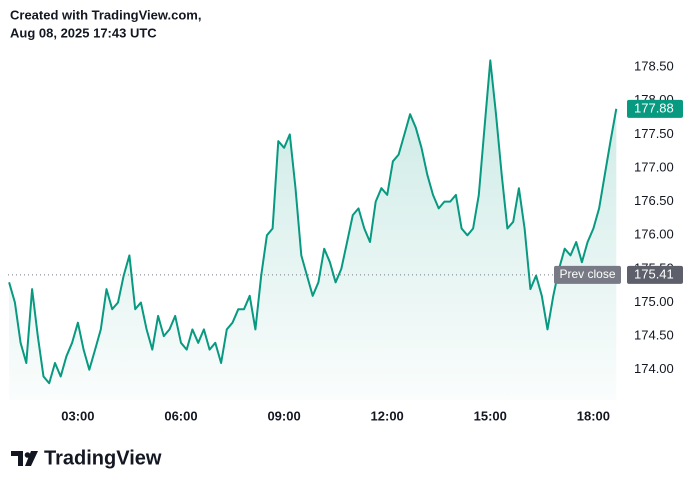 The height and width of the screenshot is (488, 696). I want to click on watermark: Created with TradingView.com,, so click(105, 14).